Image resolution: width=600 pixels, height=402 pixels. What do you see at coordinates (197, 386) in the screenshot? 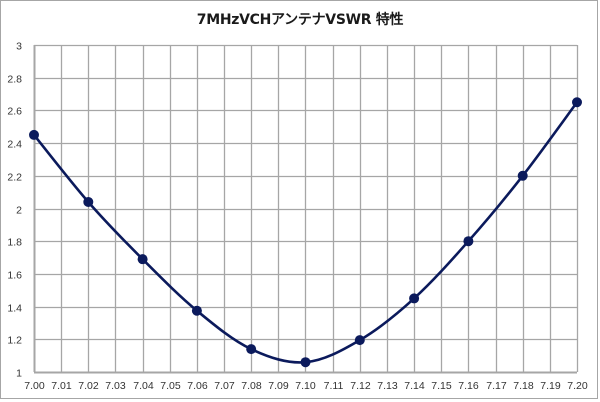
I see `x-tick-label: 7.06` at bounding box center [197, 386].